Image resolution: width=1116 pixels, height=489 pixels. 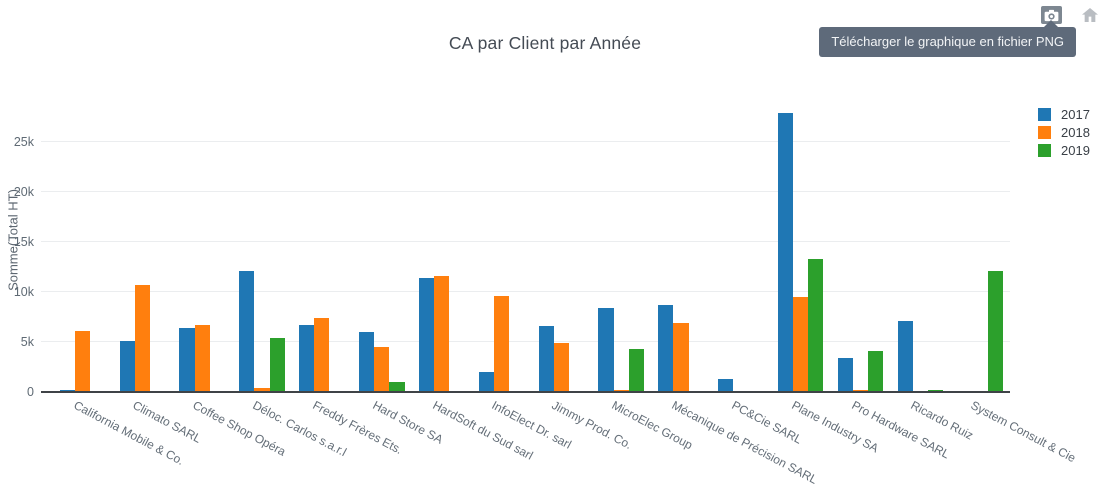 I want to click on download-png-button, so click(x=1051, y=15).